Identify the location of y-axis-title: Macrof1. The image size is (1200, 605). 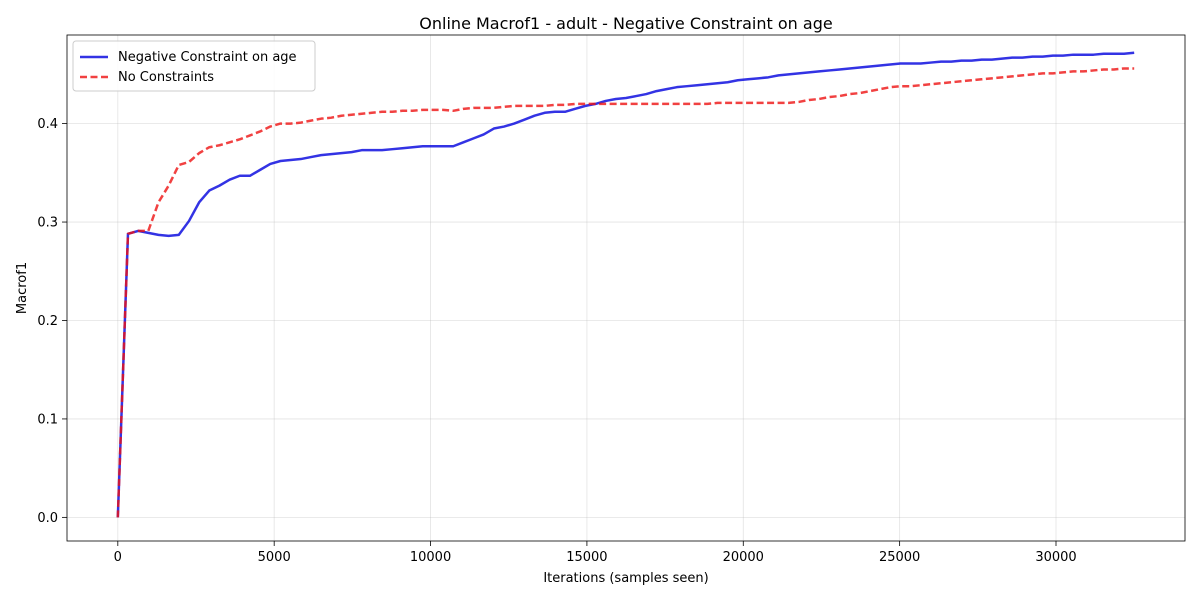
(22, 288).